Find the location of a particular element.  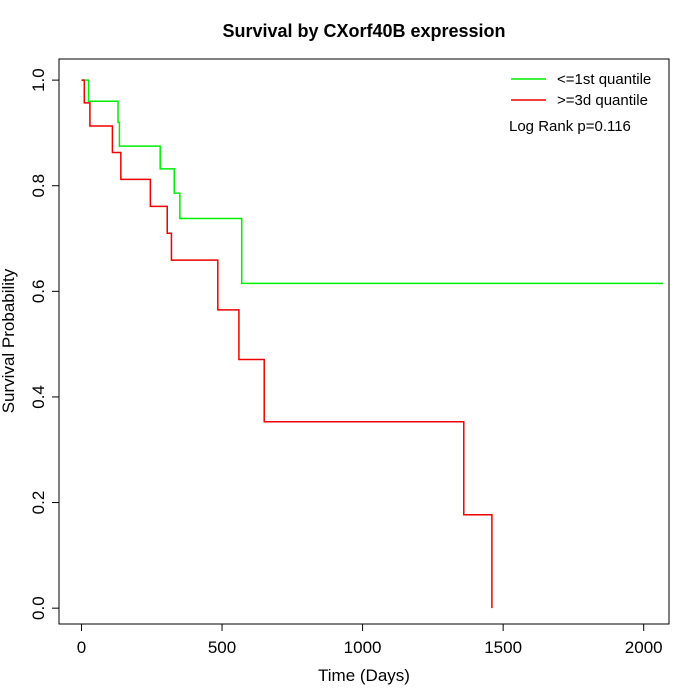

x-tick-label: 500 is located at coordinates (222, 647).